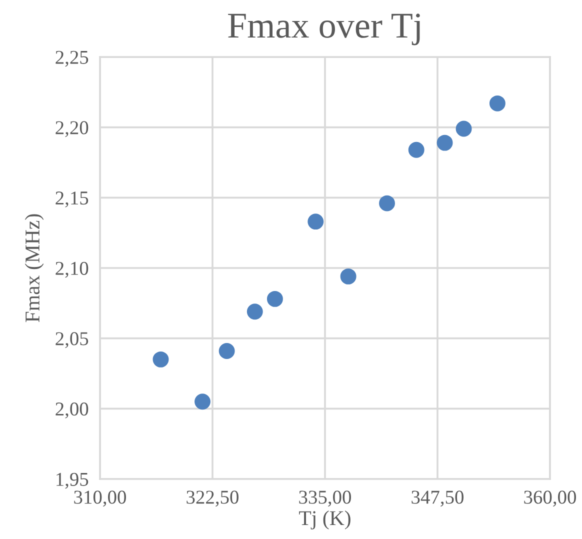  I want to click on y-axis-title: Fmax (MHz), so click(34, 268).